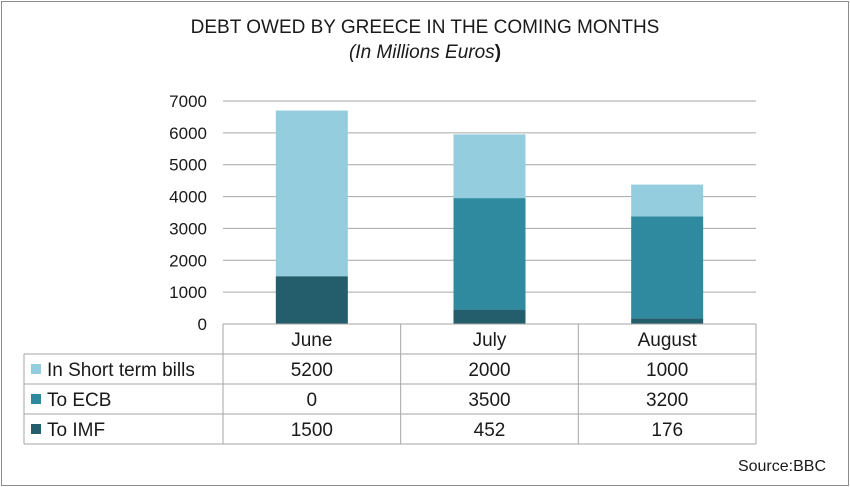 The image size is (850, 487). I want to click on chart-subtitle: (In Millions Euros), so click(425, 53).